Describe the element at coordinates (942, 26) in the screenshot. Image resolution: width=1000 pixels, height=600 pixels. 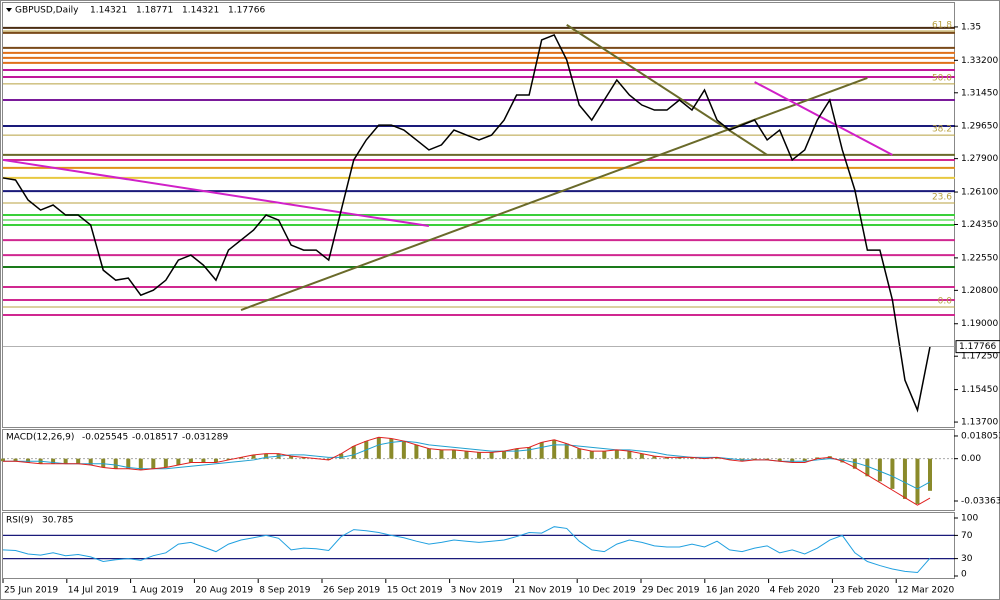
I see `fib-label: 61.8` at that location.